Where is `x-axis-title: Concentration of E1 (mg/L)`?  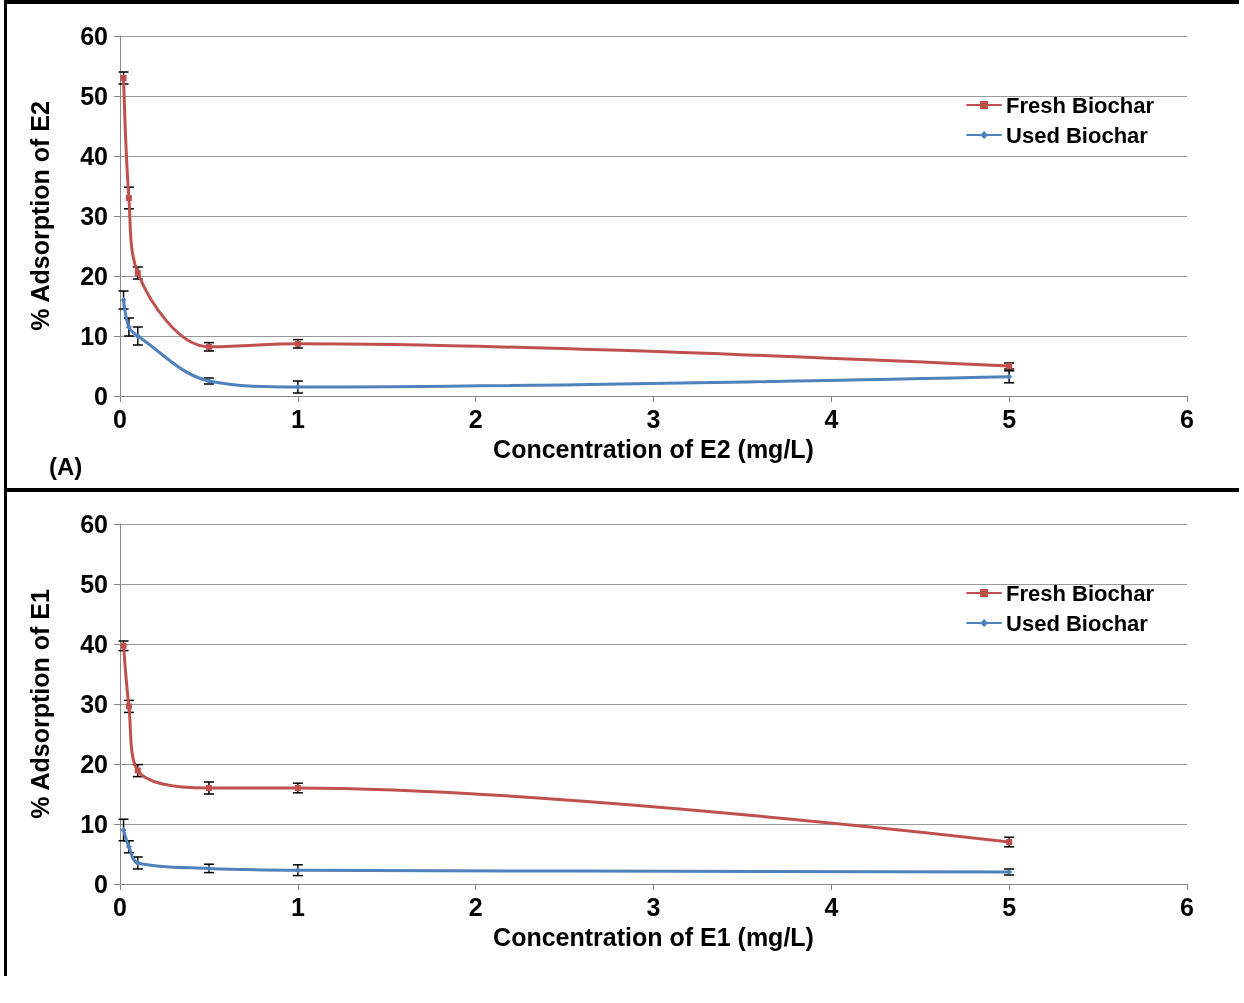
x-axis-title: Concentration of E1 (mg/L) is located at coordinates (653, 936).